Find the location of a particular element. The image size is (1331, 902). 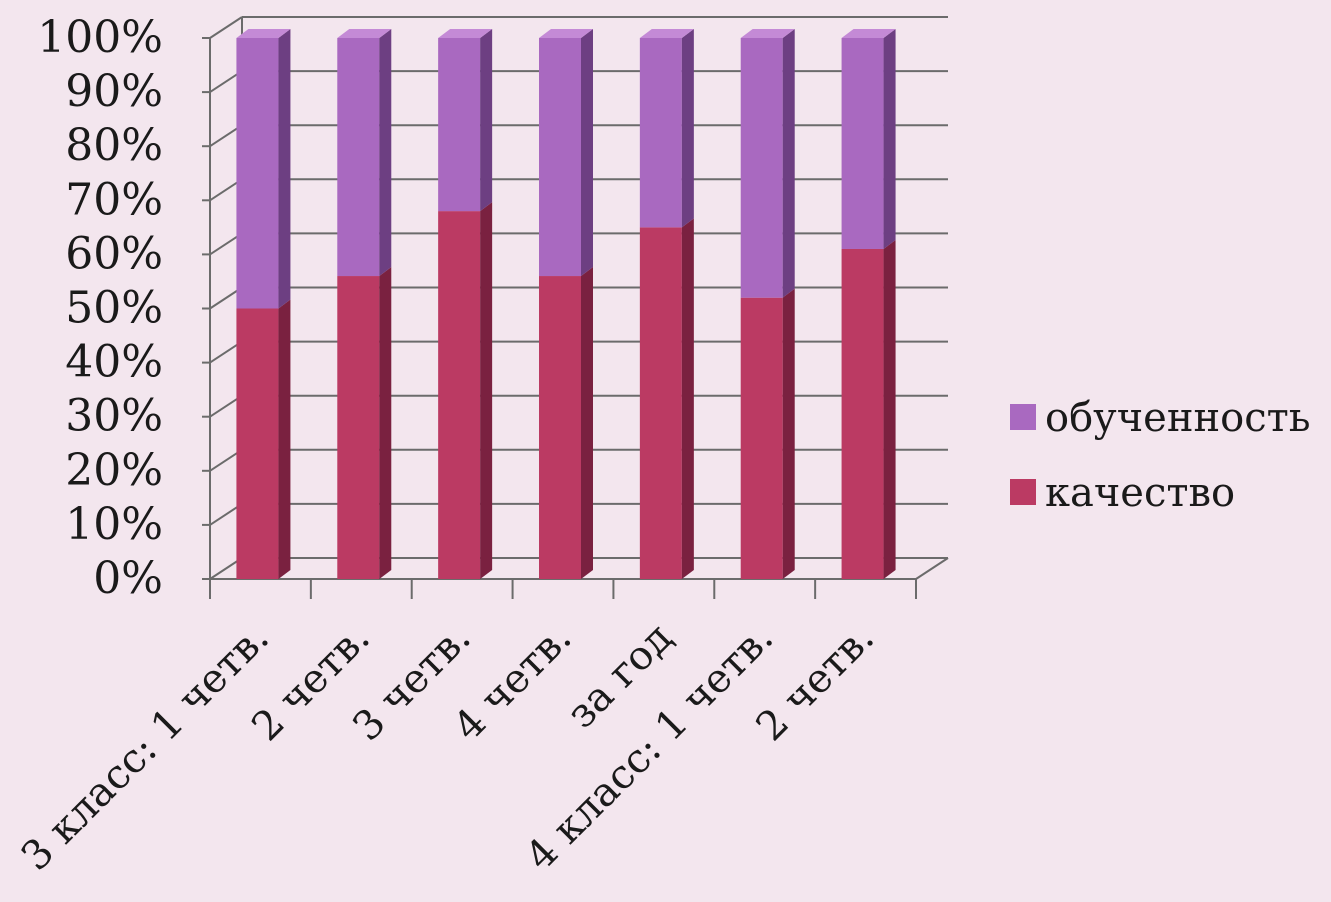

y-tick-labels: 0%10%20%30%40%50%60%70%80%90%100% is located at coordinates (100, 308).